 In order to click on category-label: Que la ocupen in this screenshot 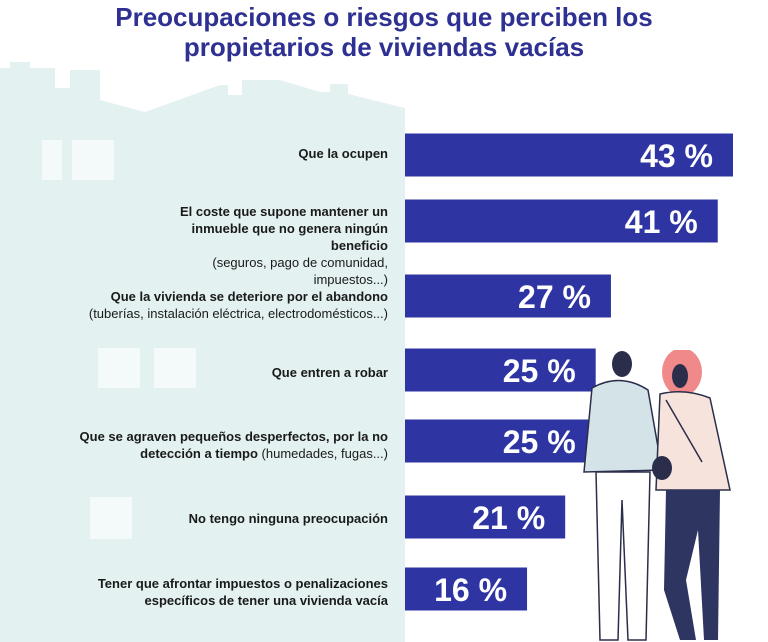, I will do `click(208, 153)`.